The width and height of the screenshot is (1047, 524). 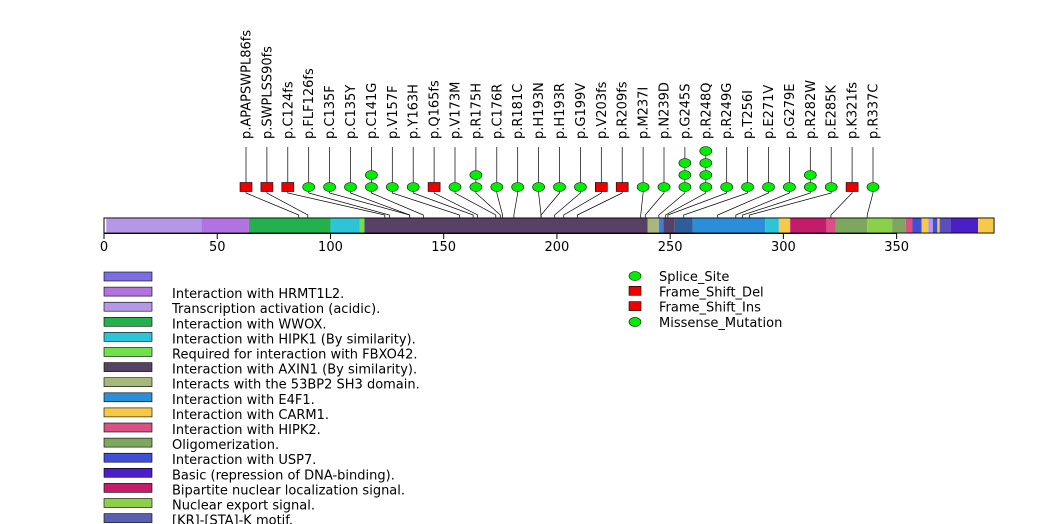 I want to click on domain-legend-label-5: Required for interaction with FBXO42., so click(x=295, y=355).